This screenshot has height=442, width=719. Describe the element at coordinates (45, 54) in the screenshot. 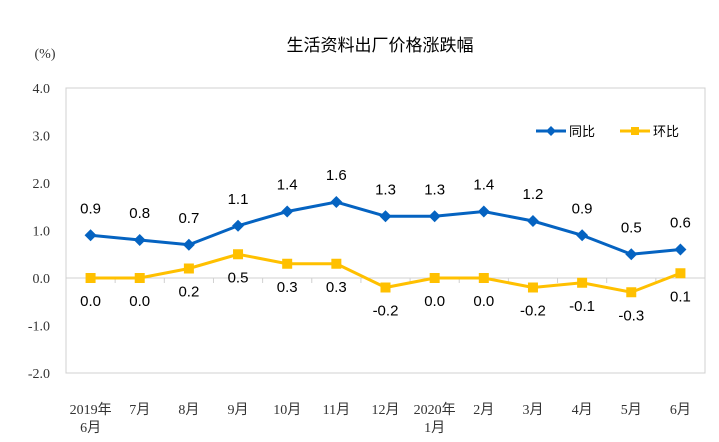

I see `y-axis-label: (%)` at that location.